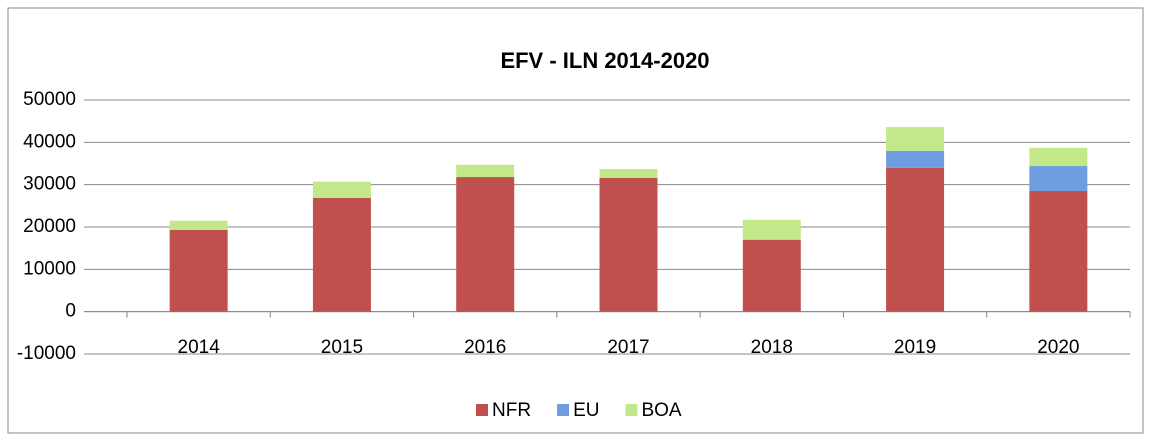 The height and width of the screenshot is (441, 1152). I want to click on y-tick-label: 30000, so click(49, 184).